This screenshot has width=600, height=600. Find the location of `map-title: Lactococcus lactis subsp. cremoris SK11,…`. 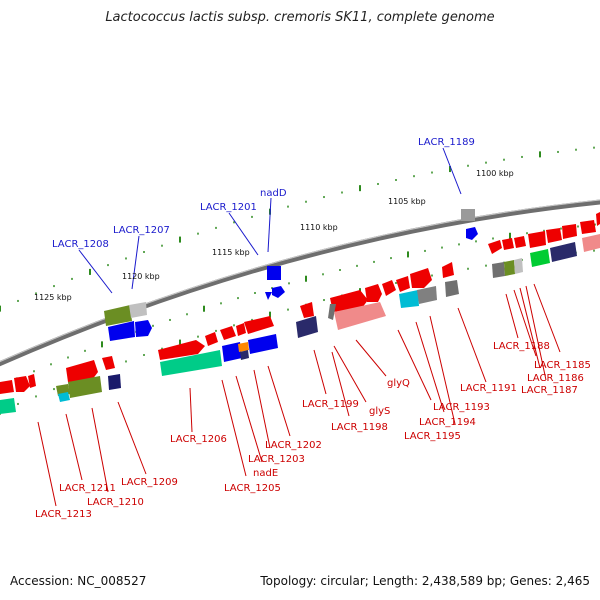

map-title: Lactococcus lactis subsp. cremoris SK11,… is located at coordinates (300, 17).